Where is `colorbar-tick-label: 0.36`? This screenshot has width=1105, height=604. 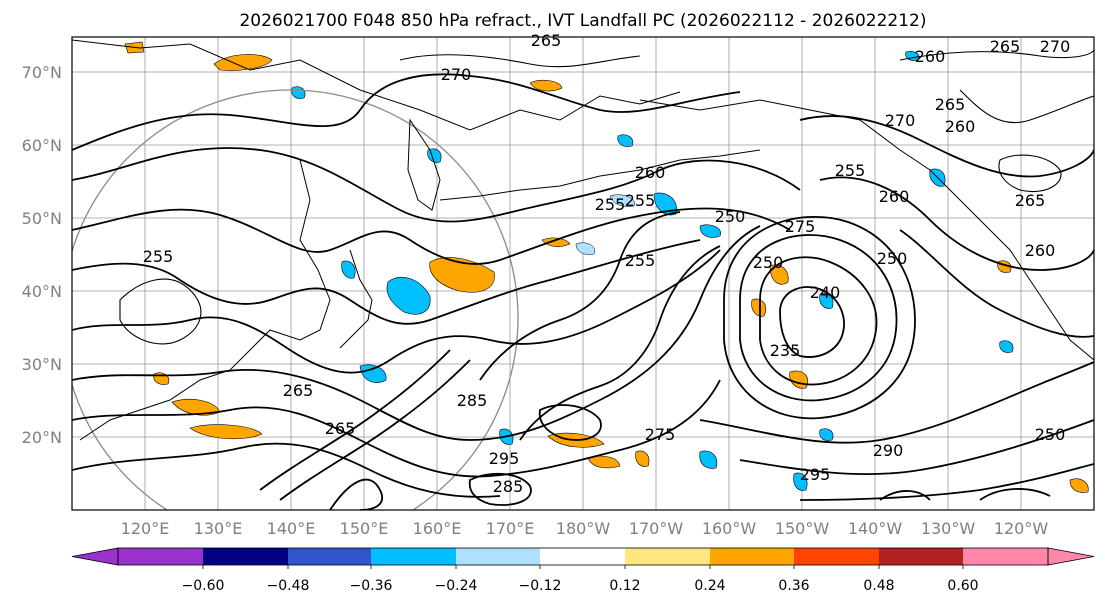
colorbar-tick-label: 0.36 is located at coordinates (793, 586).